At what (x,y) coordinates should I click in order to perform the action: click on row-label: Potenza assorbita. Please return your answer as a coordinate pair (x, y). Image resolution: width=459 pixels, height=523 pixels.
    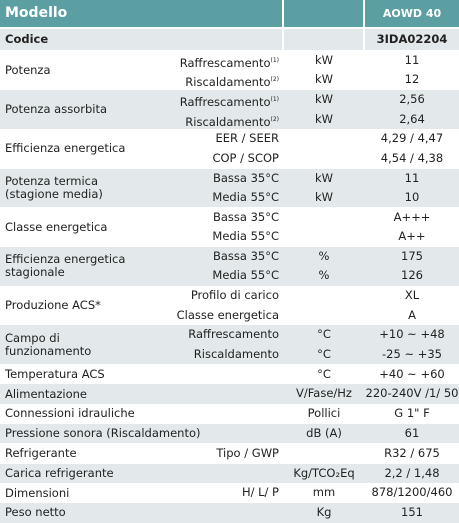
    Looking at the image, I should click on (56, 109).